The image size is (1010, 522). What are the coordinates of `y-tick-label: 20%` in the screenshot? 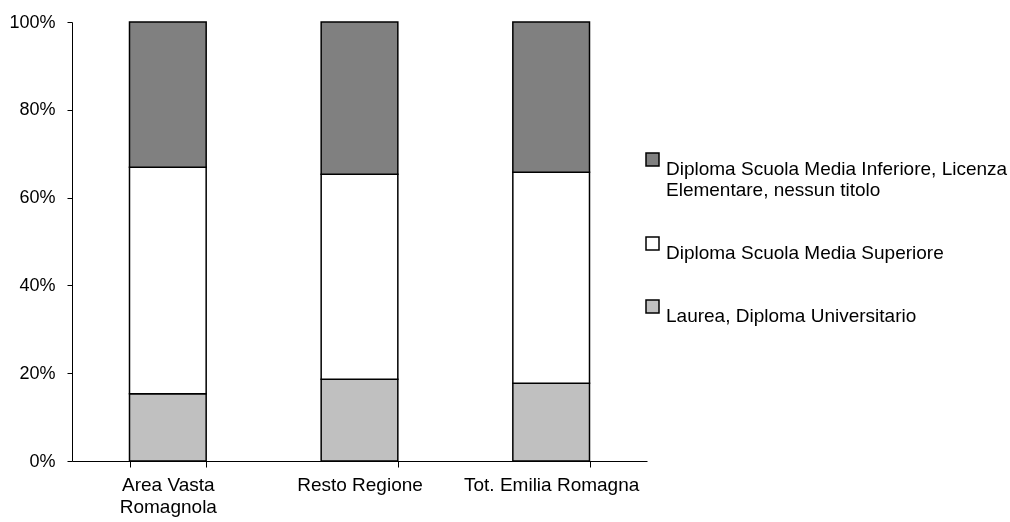 It's located at (37, 372).